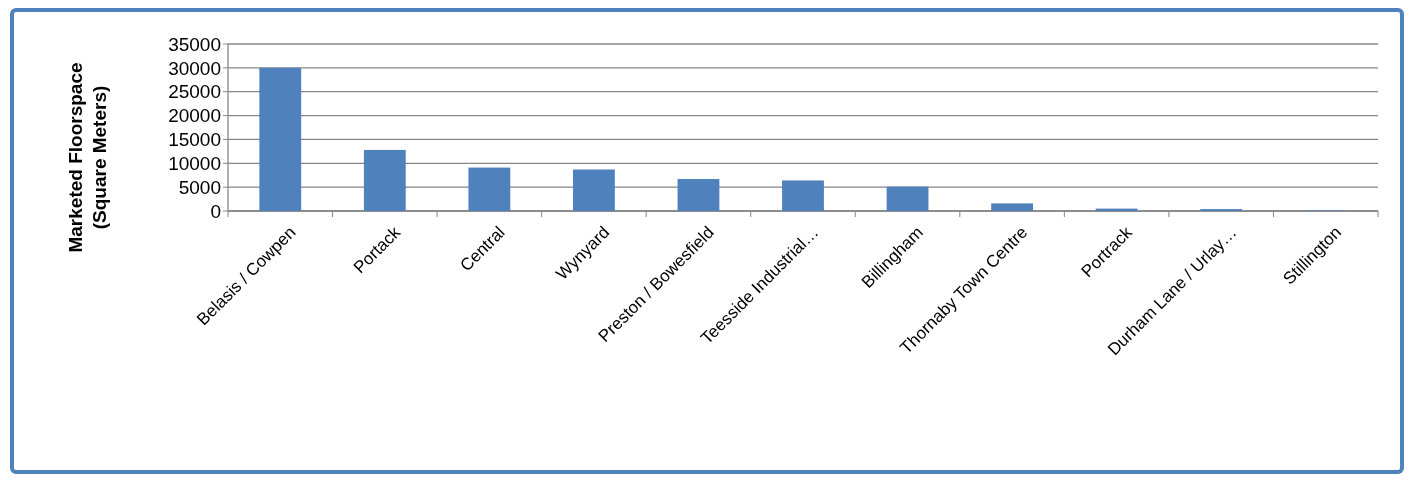  What do you see at coordinates (194, 163) in the screenshot?
I see `y-tick-label: 10000` at bounding box center [194, 163].